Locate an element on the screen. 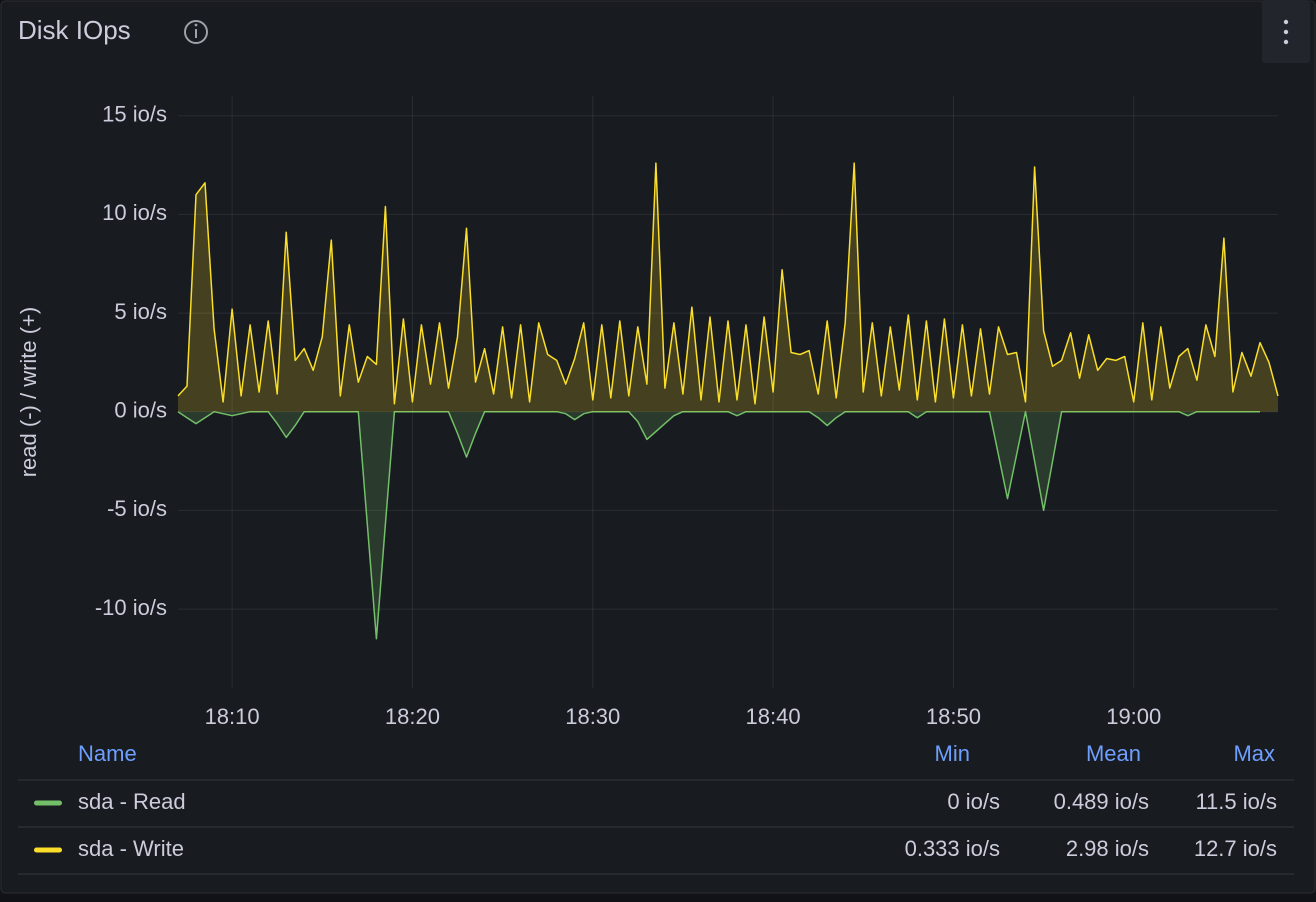 This screenshot has width=1316, height=902. legend-header: Min is located at coordinates (952, 753).